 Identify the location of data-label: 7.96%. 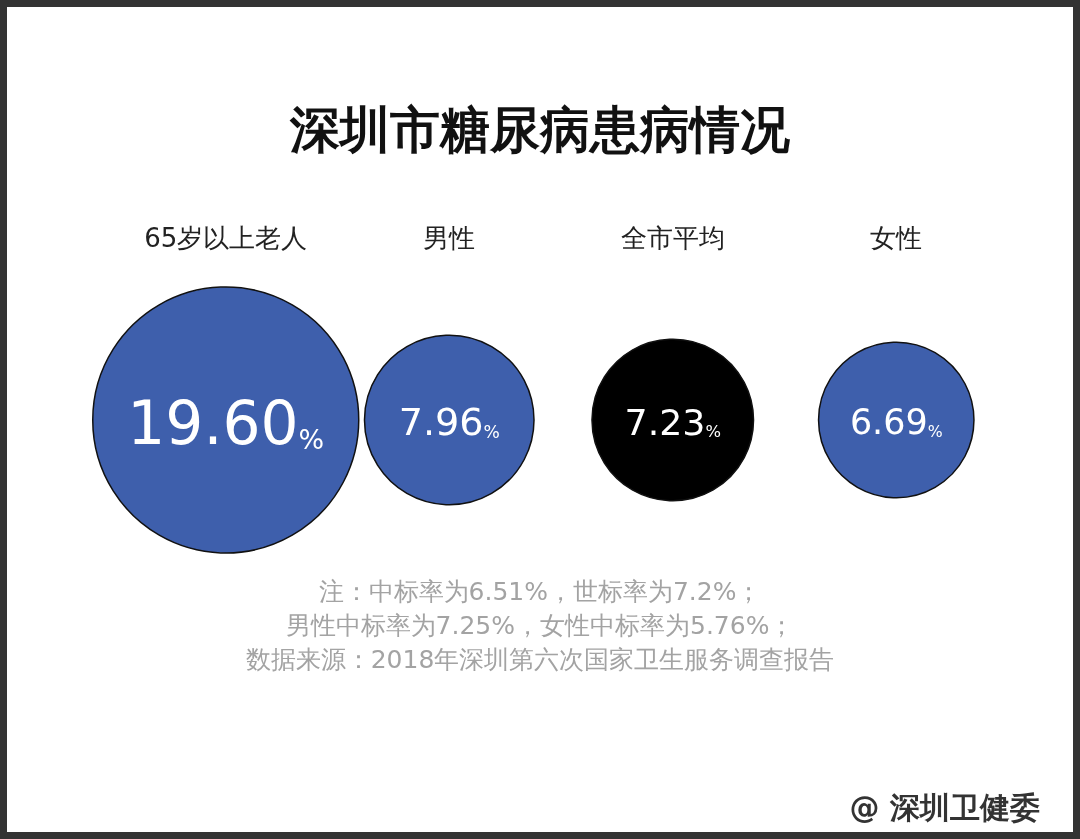
(449, 421).